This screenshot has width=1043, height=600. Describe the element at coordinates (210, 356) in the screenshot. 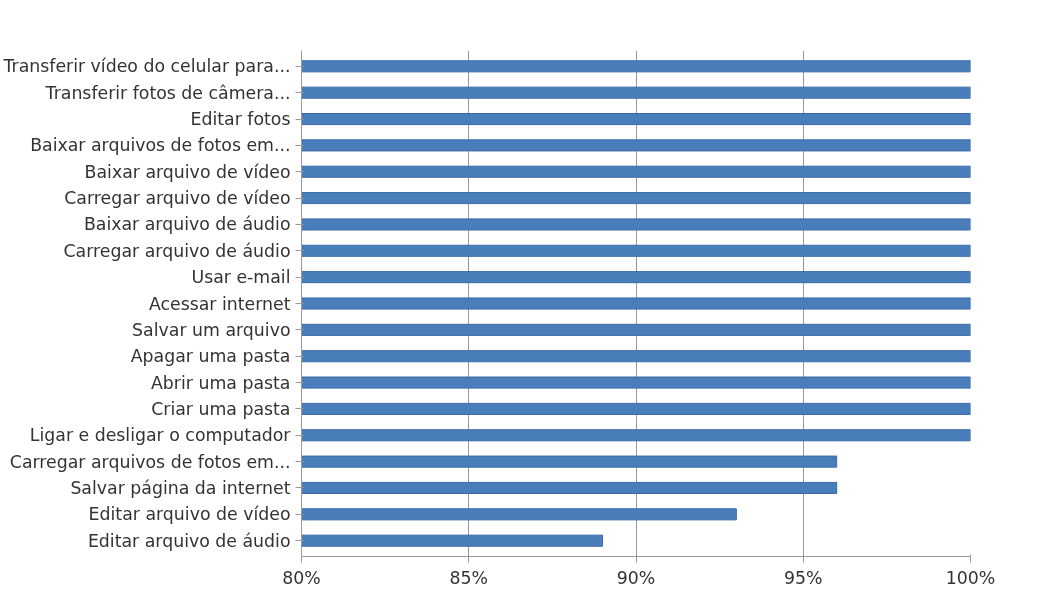

I see `y-tick-label: Apagar uma pasta` at that location.